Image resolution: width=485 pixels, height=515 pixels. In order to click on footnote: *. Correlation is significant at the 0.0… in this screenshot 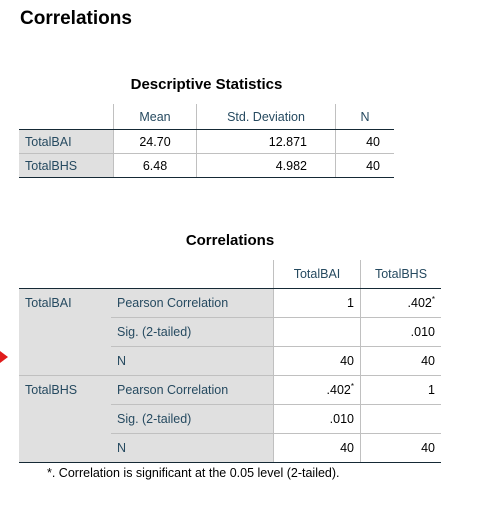, I will do `click(193, 473)`.